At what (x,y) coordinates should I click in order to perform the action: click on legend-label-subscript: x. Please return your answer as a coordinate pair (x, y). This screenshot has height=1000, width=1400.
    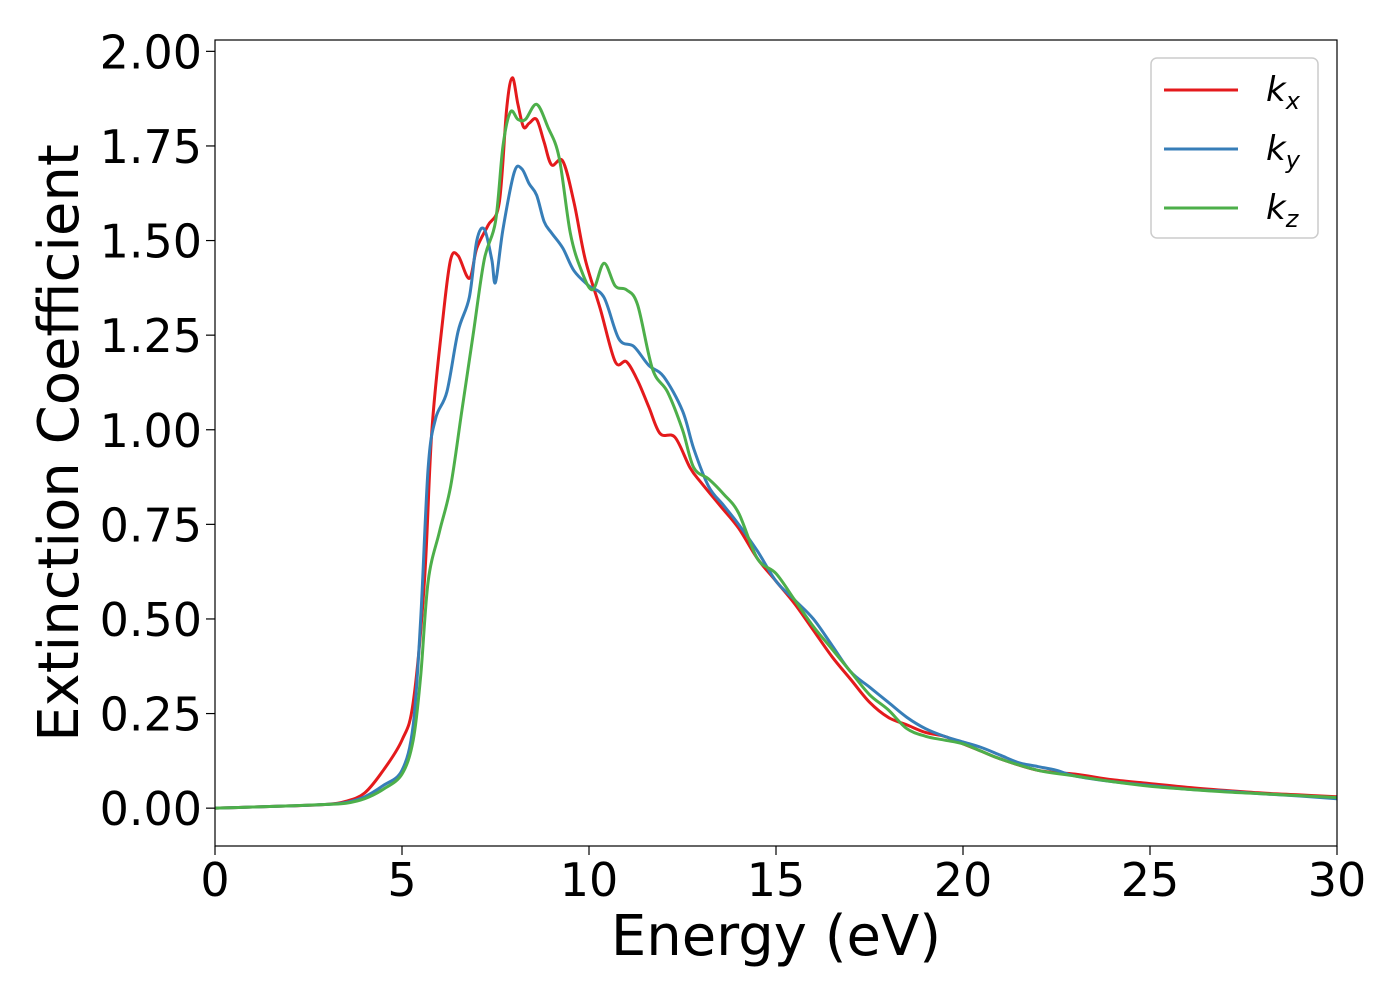
    Looking at the image, I should click on (1293, 101).